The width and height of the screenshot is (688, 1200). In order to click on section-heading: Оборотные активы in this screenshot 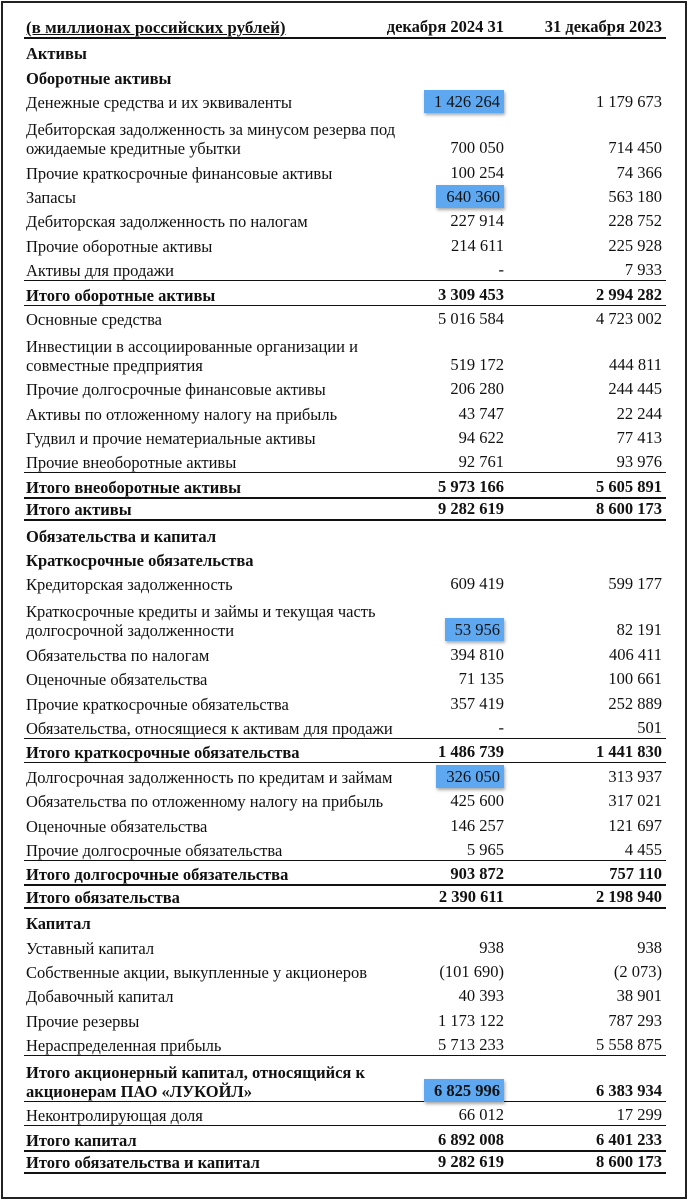, I will do `click(345, 75)`.